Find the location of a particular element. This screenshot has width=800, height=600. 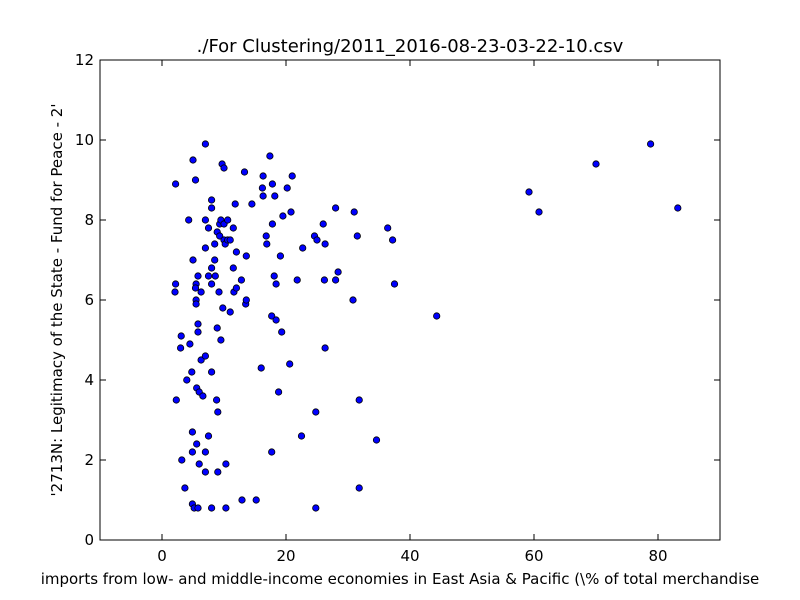

y-tick-label: 4 is located at coordinates (89, 380).